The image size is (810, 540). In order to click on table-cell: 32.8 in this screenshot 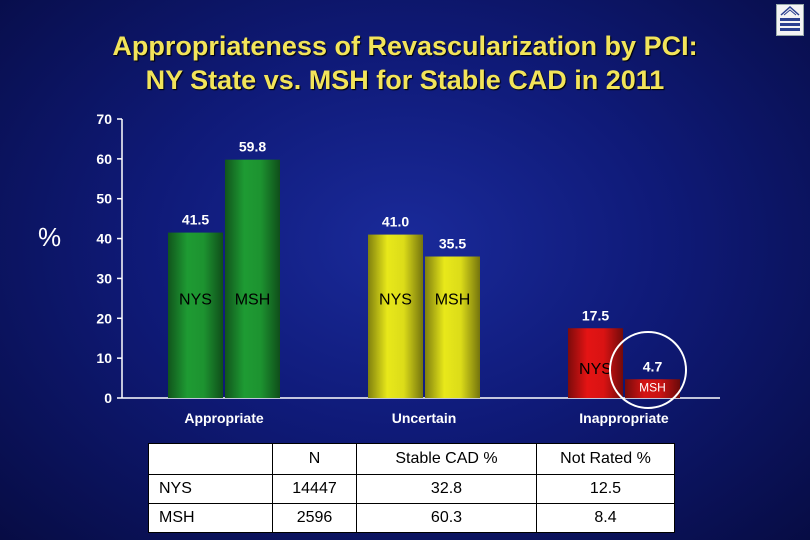, I will do `click(446, 489)`.